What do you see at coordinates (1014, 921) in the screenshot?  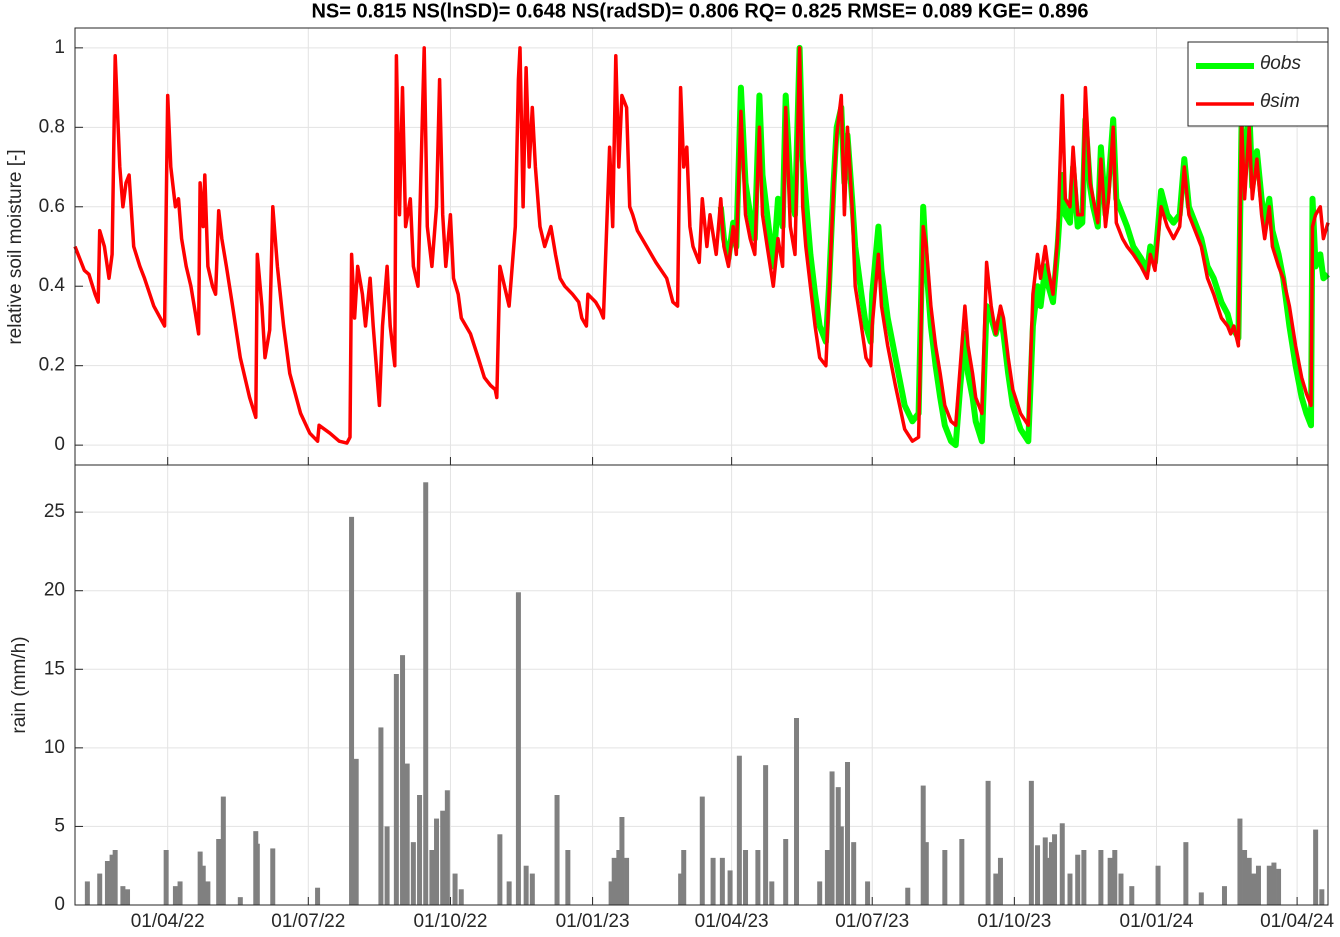 I see `x-tick-label: 01/10/23` at bounding box center [1014, 921].